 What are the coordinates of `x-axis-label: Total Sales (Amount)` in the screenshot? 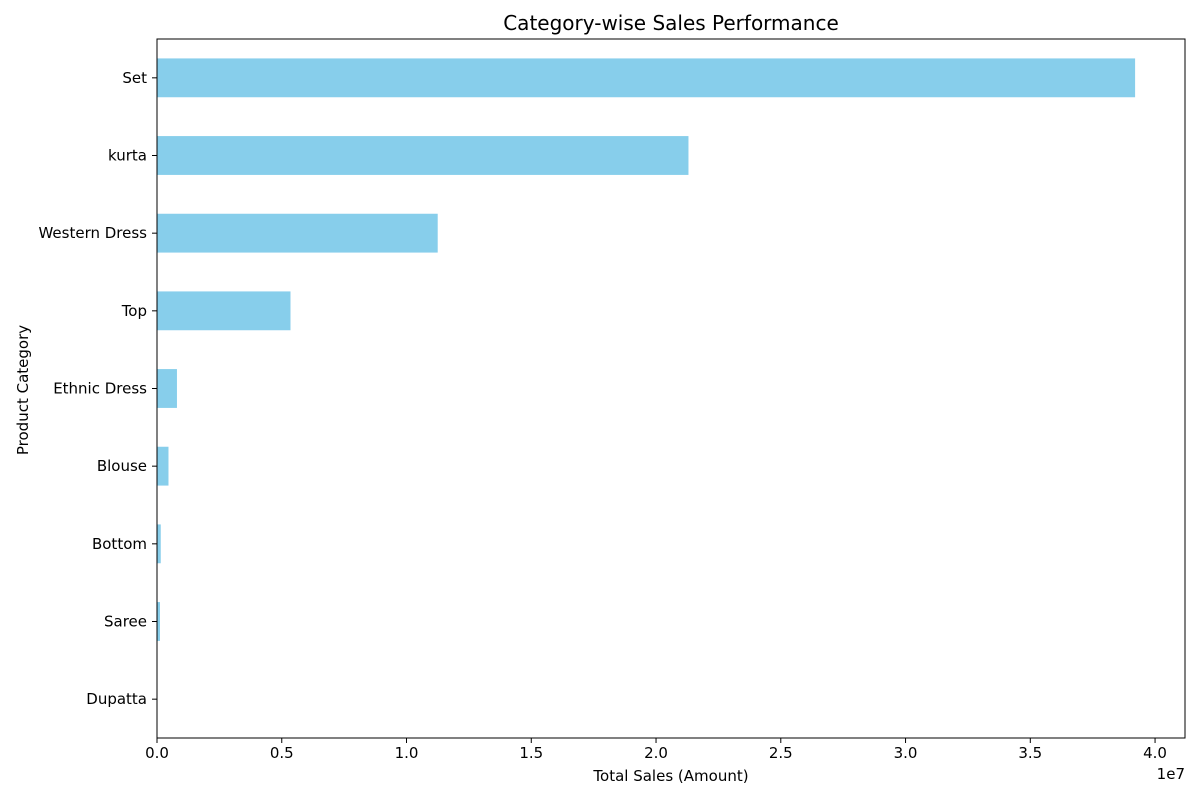 It's located at (670, 776).